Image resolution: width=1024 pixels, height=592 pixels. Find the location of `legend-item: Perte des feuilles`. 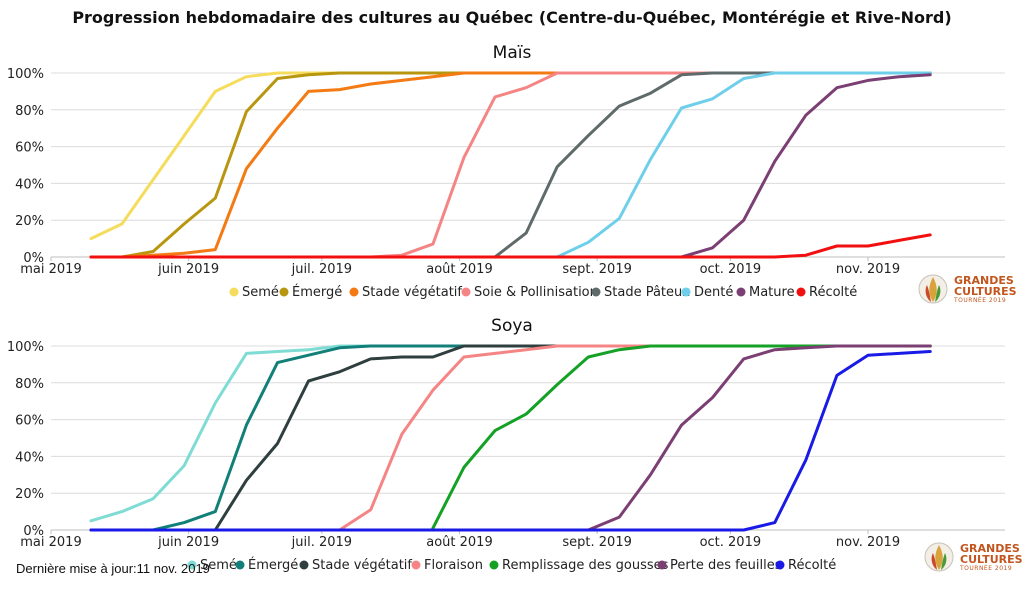

legend-item: Perte des feuilles is located at coordinates (719, 565).